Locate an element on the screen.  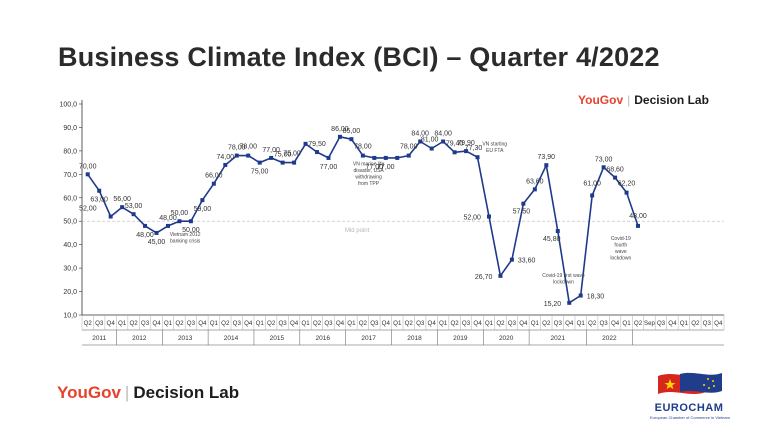
decisionlab-wordmark: Decision Lab is located at coordinates (671, 100).